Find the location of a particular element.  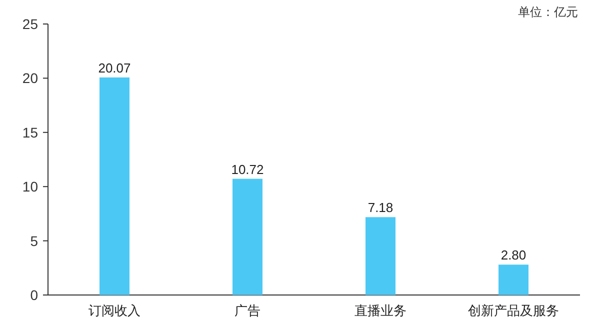

data-label: 20.07 is located at coordinates (114, 68).